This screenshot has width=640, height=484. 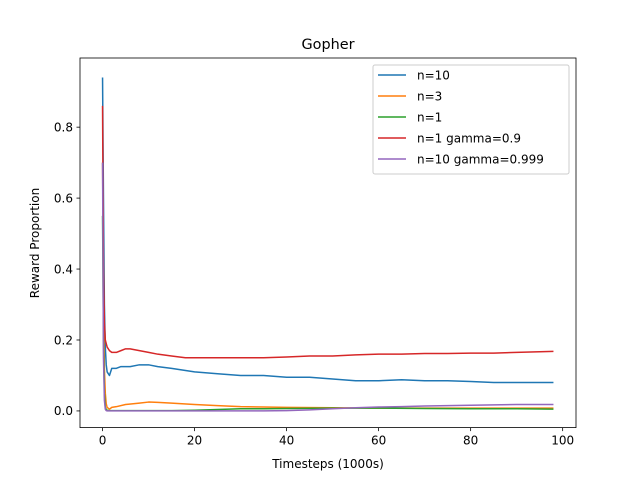 What do you see at coordinates (429, 117) in the screenshot?
I see `legend-label: n=1` at bounding box center [429, 117].